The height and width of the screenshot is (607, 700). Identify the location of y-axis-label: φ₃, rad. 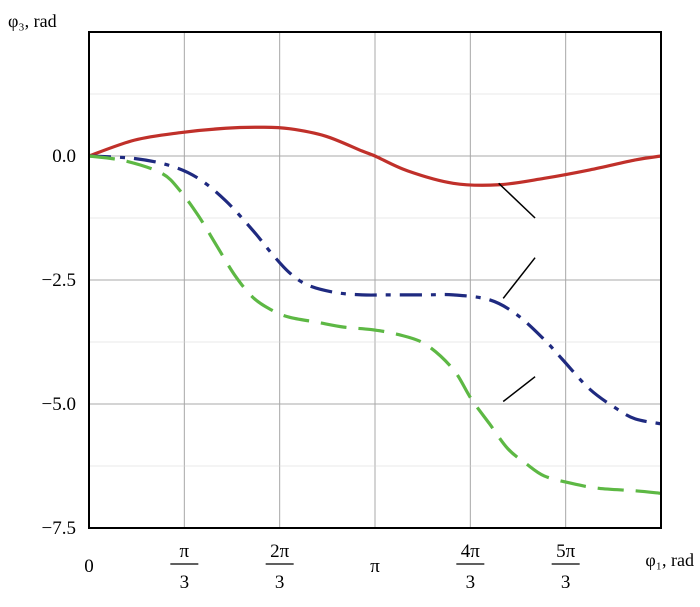
(32, 21).